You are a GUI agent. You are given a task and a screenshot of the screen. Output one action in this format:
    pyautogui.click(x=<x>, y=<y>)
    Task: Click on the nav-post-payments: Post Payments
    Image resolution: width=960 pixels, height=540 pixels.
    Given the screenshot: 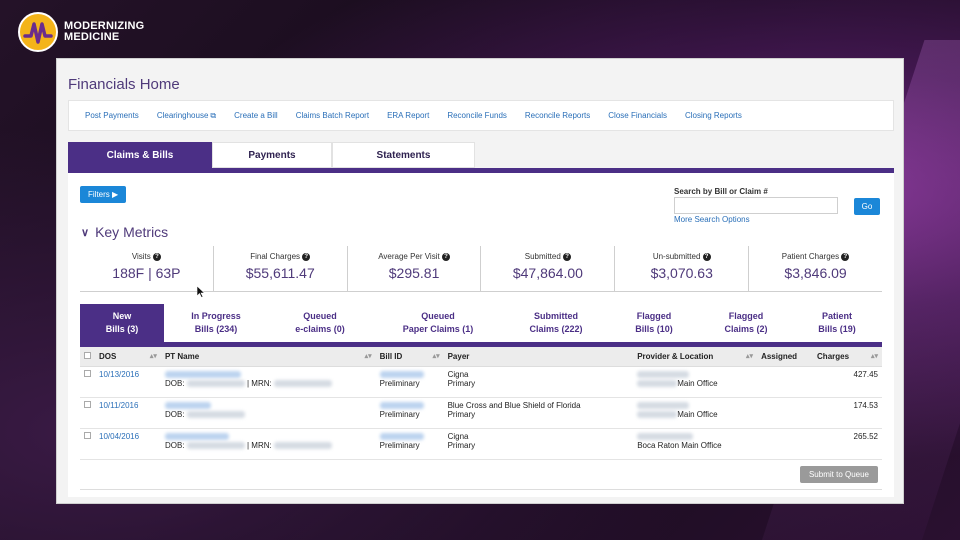 What is the action you would take?
    pyautogui.click(x=112, y=115)
    